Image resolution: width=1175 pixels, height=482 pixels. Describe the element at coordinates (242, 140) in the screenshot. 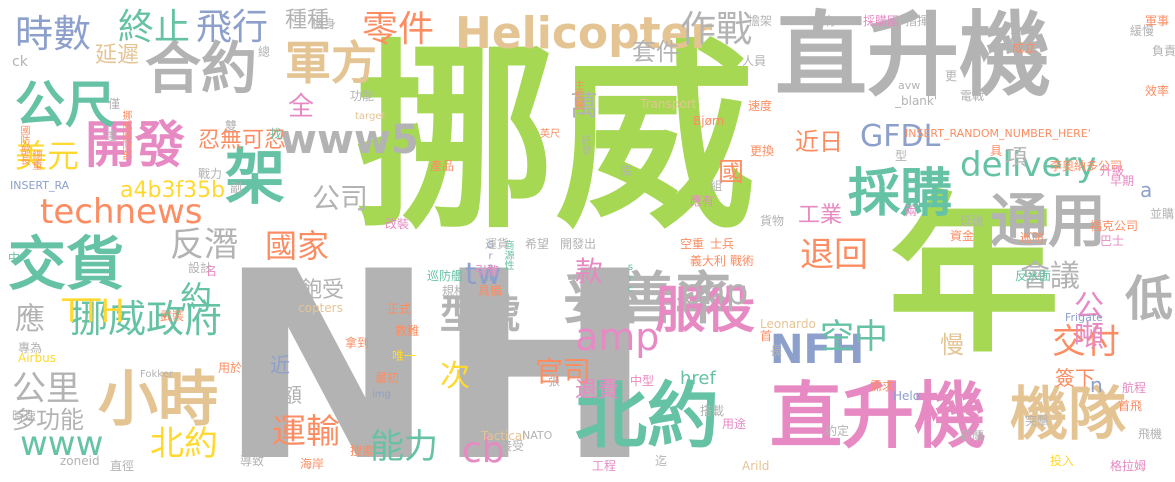

I see `cloud-word: 忍無可忍` at that location.